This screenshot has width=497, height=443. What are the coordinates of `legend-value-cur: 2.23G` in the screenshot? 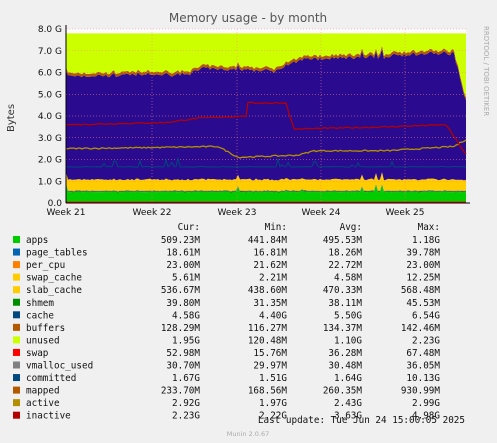 It's located at (186, 416).